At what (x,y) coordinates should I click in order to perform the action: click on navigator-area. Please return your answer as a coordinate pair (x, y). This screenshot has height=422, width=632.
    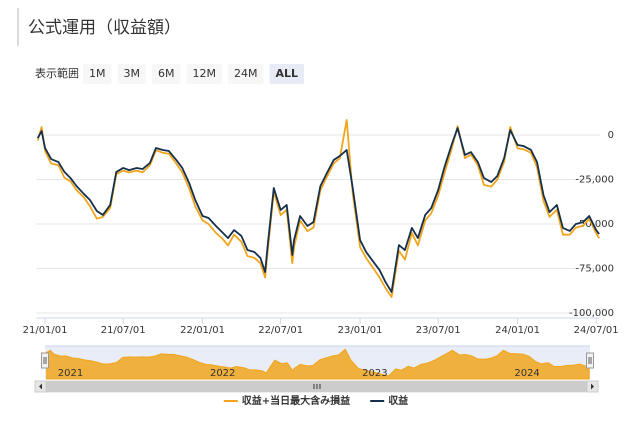
    Looking at the image, I should click on (318, 364).